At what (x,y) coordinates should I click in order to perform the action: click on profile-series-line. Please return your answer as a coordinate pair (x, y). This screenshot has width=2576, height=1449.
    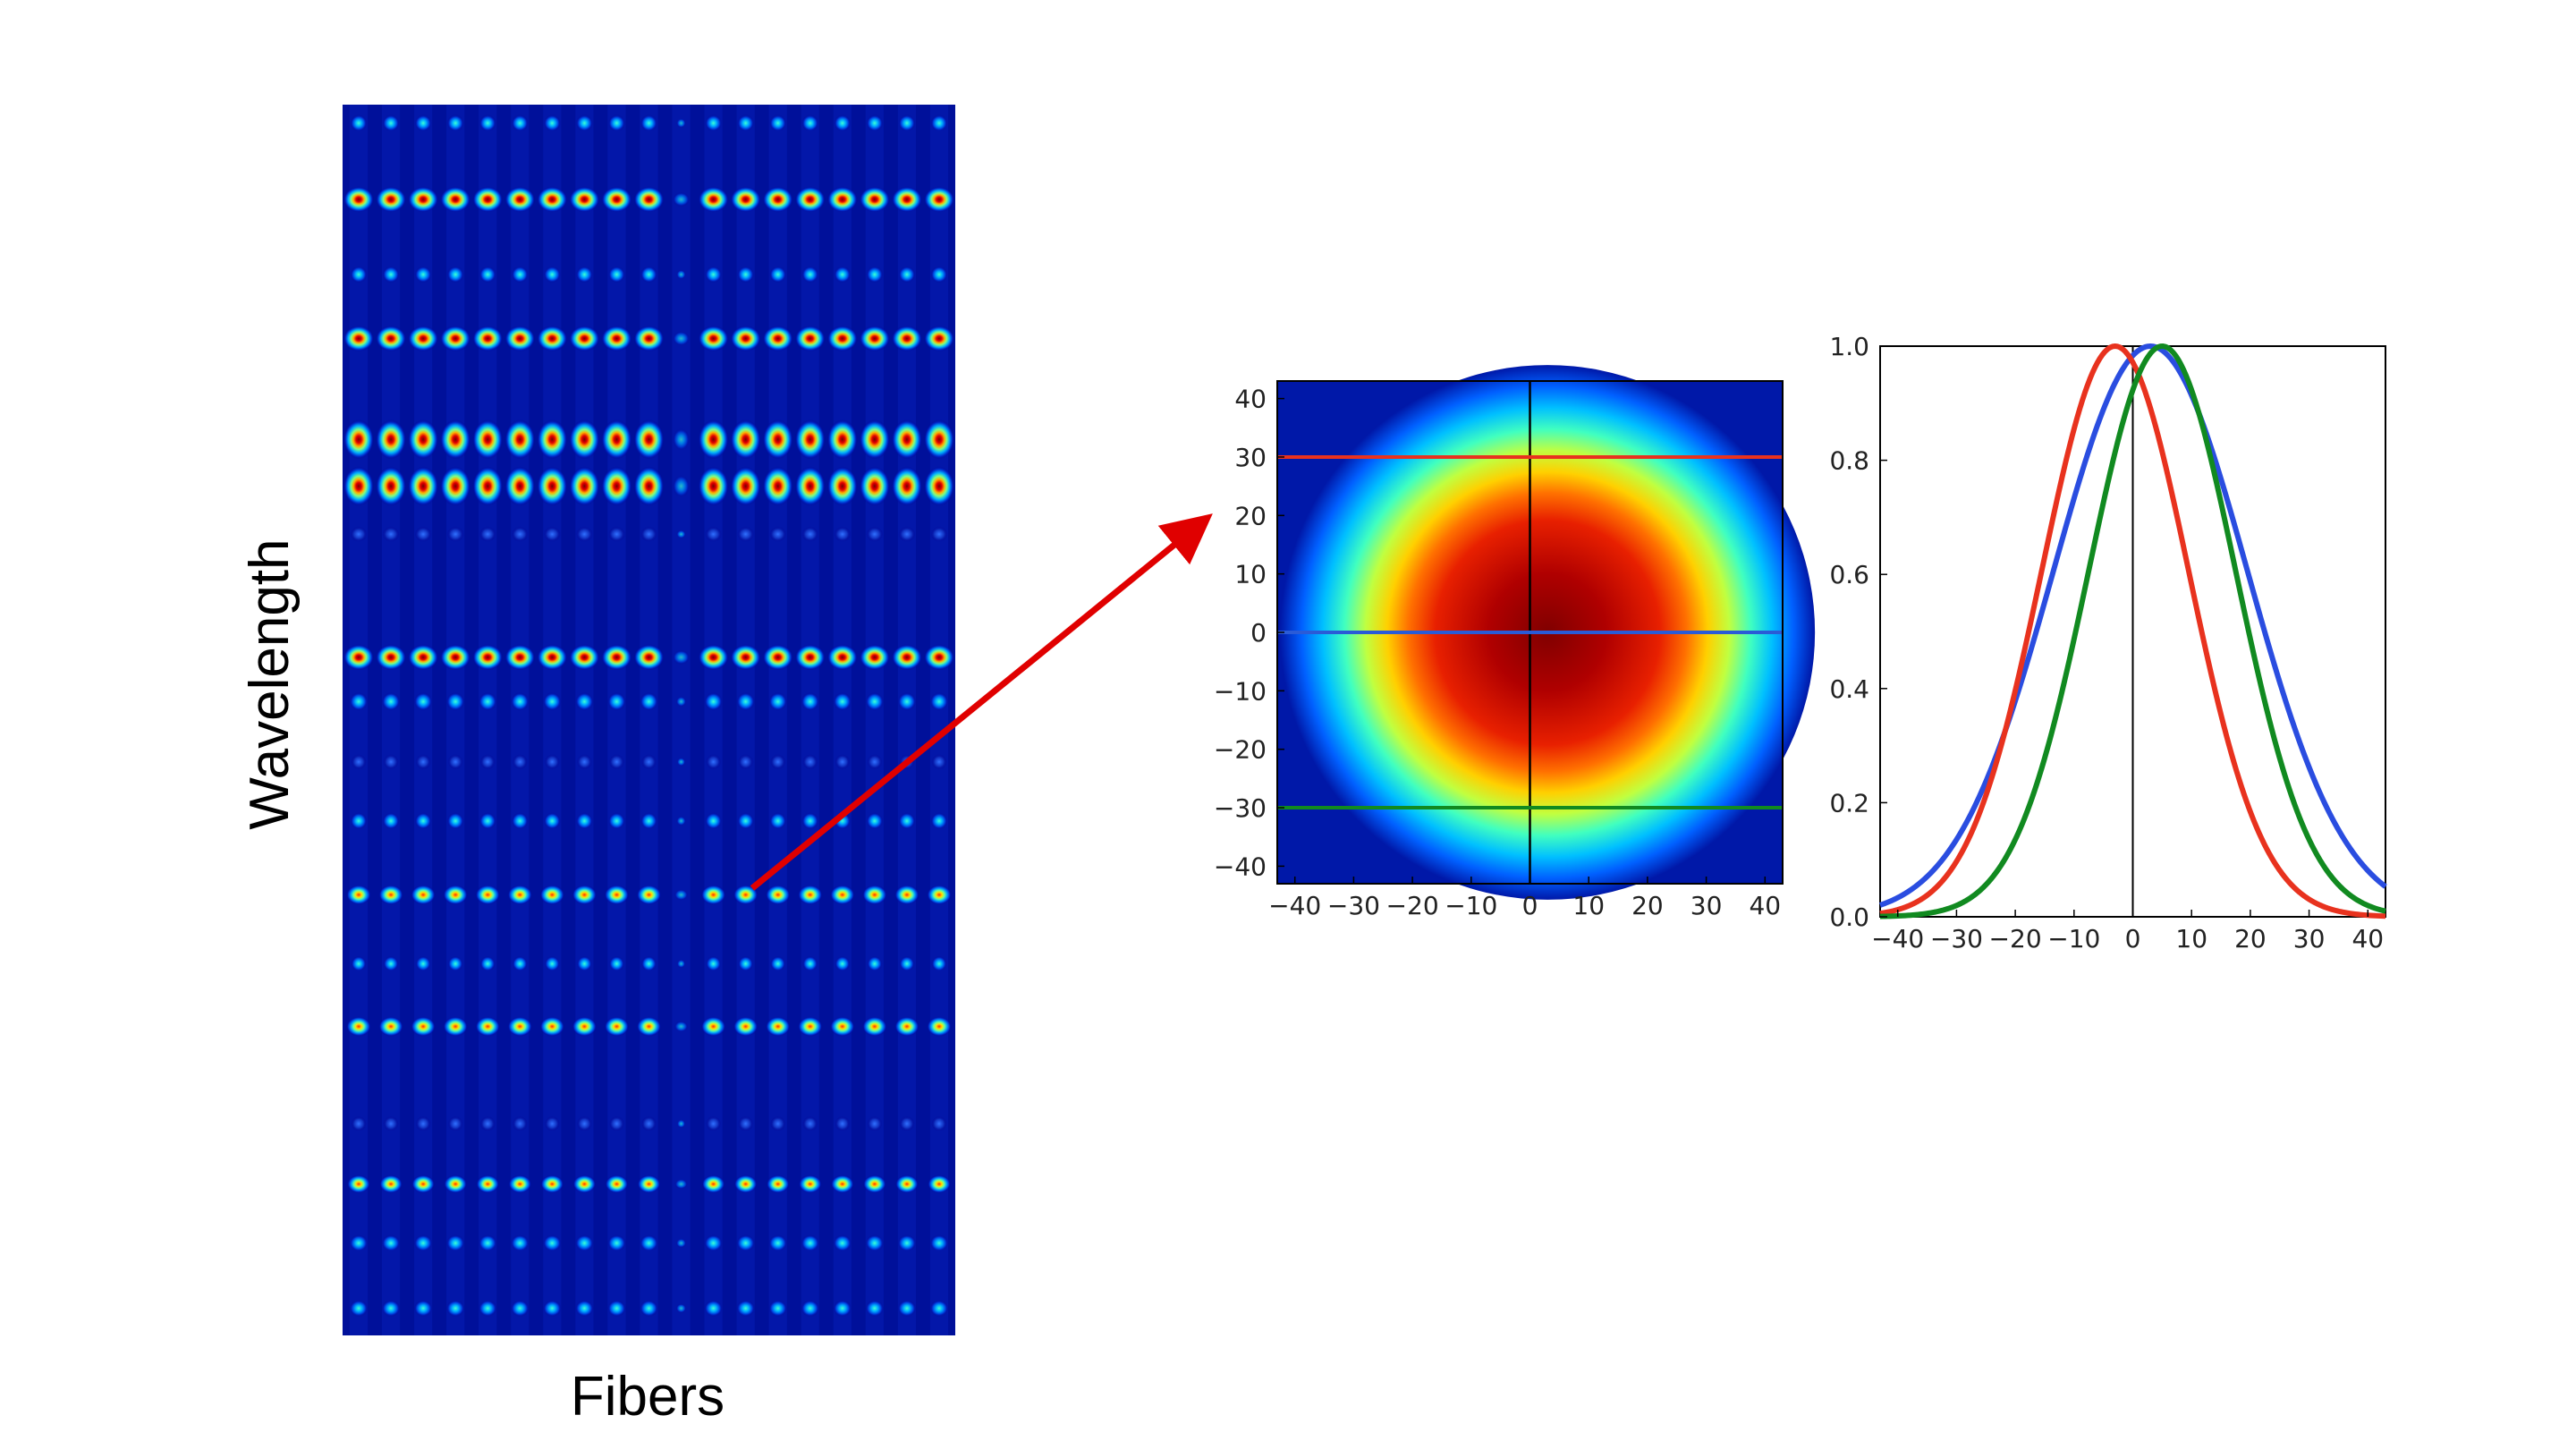
    Looking at the image, I should click on (2133, 625).